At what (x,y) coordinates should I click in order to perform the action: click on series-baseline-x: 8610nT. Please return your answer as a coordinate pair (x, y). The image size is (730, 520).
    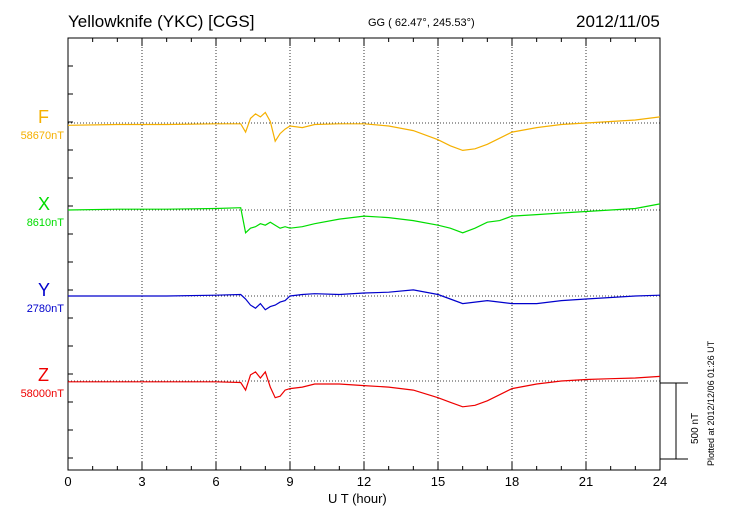
    Looking at the image, I should click on (45, 223).